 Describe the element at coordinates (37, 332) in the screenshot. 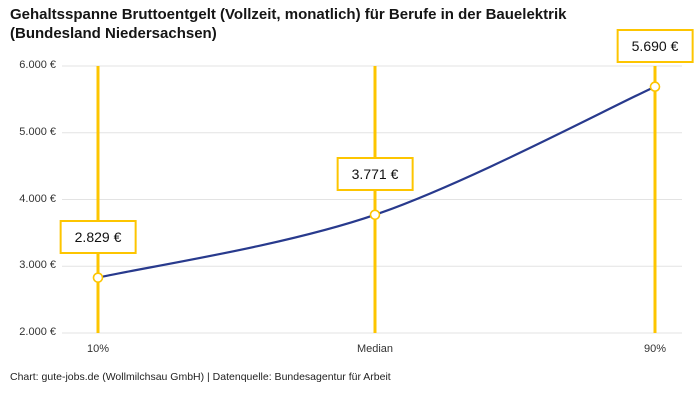

I see `y-axis-tick-label: 2.000 €` at that location.